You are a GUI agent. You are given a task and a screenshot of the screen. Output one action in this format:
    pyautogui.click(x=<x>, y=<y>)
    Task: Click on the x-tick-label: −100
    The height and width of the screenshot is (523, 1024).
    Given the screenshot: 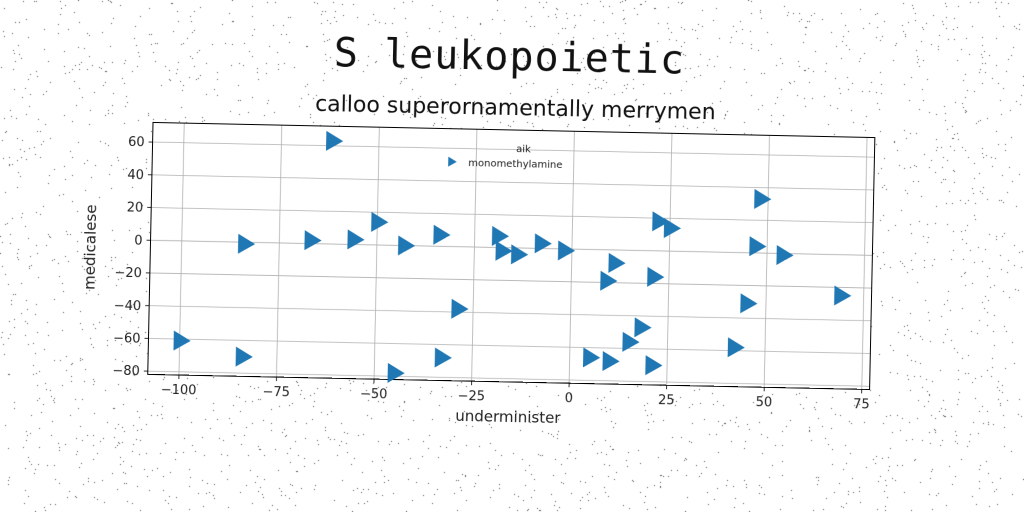 What is the action you would take?
    pyautogui.click(x=179, y=391)
    